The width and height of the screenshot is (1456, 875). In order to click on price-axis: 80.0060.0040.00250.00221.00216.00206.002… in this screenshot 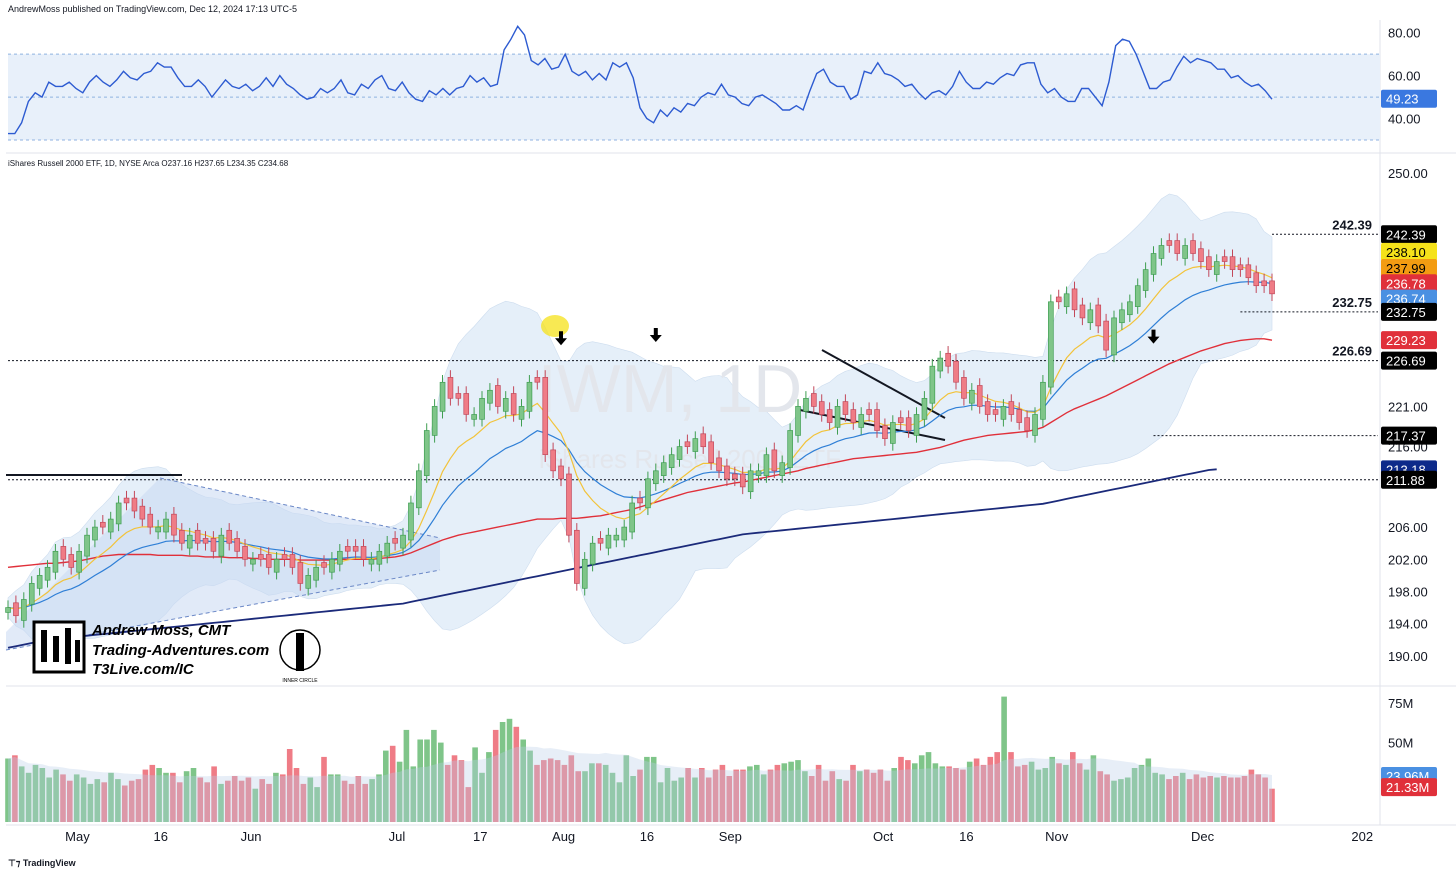, I will do `click(1409, 411)`.